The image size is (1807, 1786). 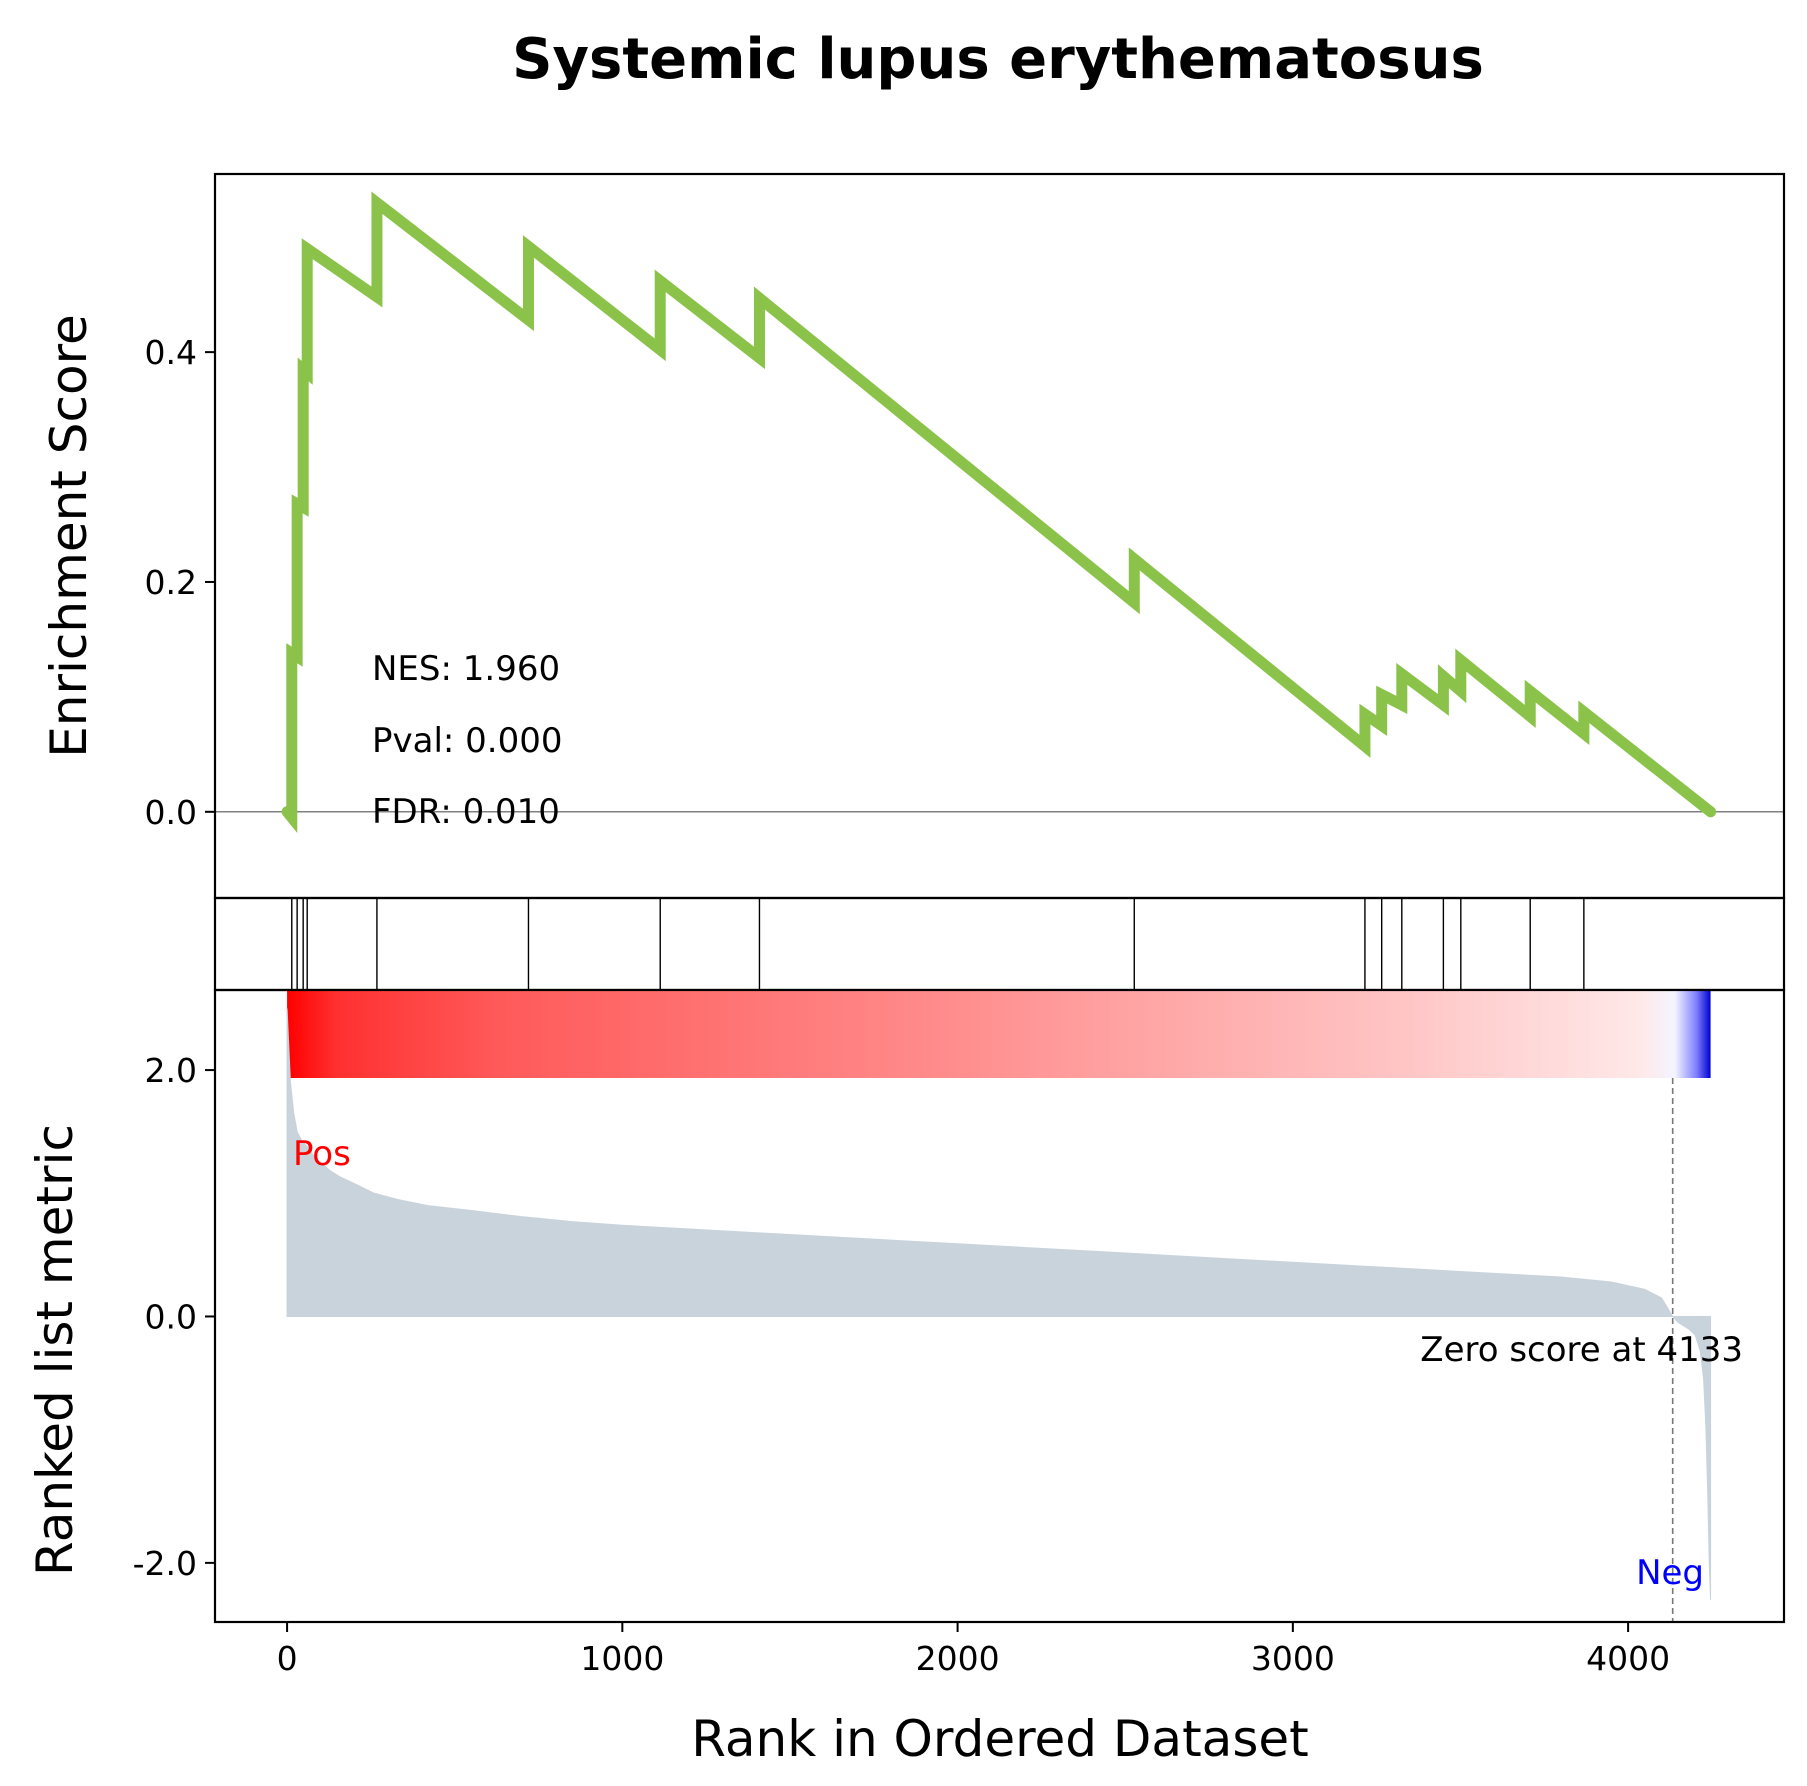 I want to click on hits-panel, so click(x=999, y=944).